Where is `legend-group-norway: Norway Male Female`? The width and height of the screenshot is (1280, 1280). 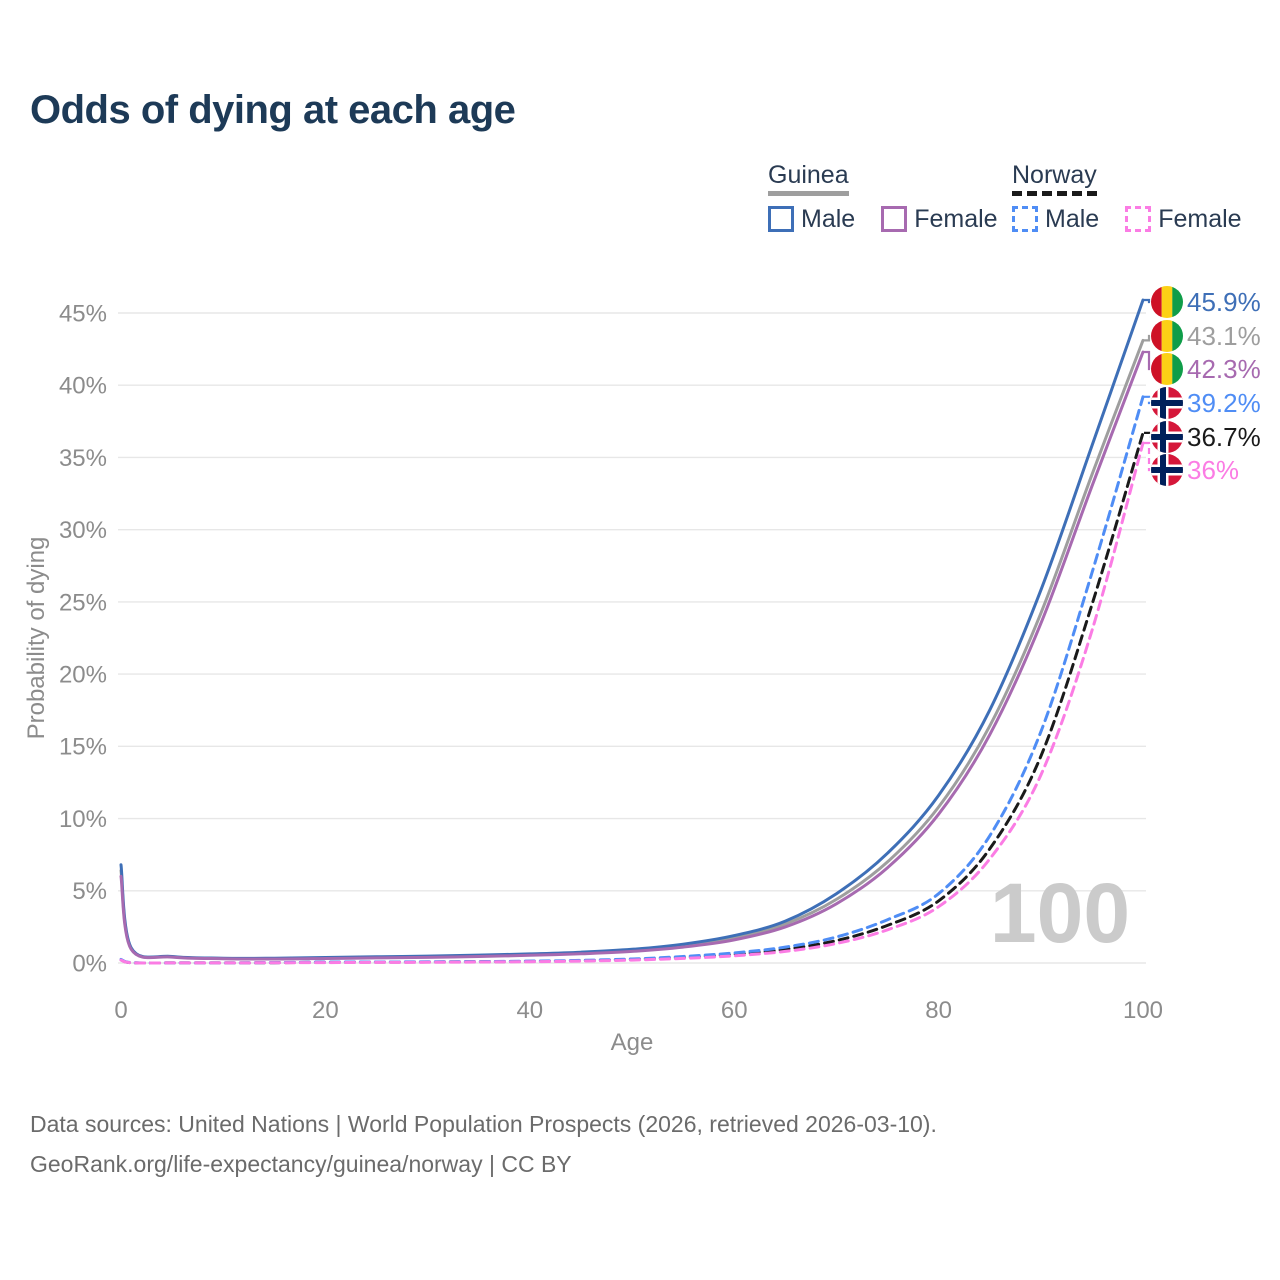 legend-group-norway: Norway Male Female is located at coordinates (1127, 197).